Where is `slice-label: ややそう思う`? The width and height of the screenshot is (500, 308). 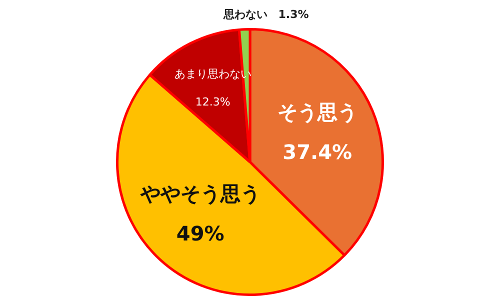 slice-label: ややそう思う is located at coordinates (199, 194).